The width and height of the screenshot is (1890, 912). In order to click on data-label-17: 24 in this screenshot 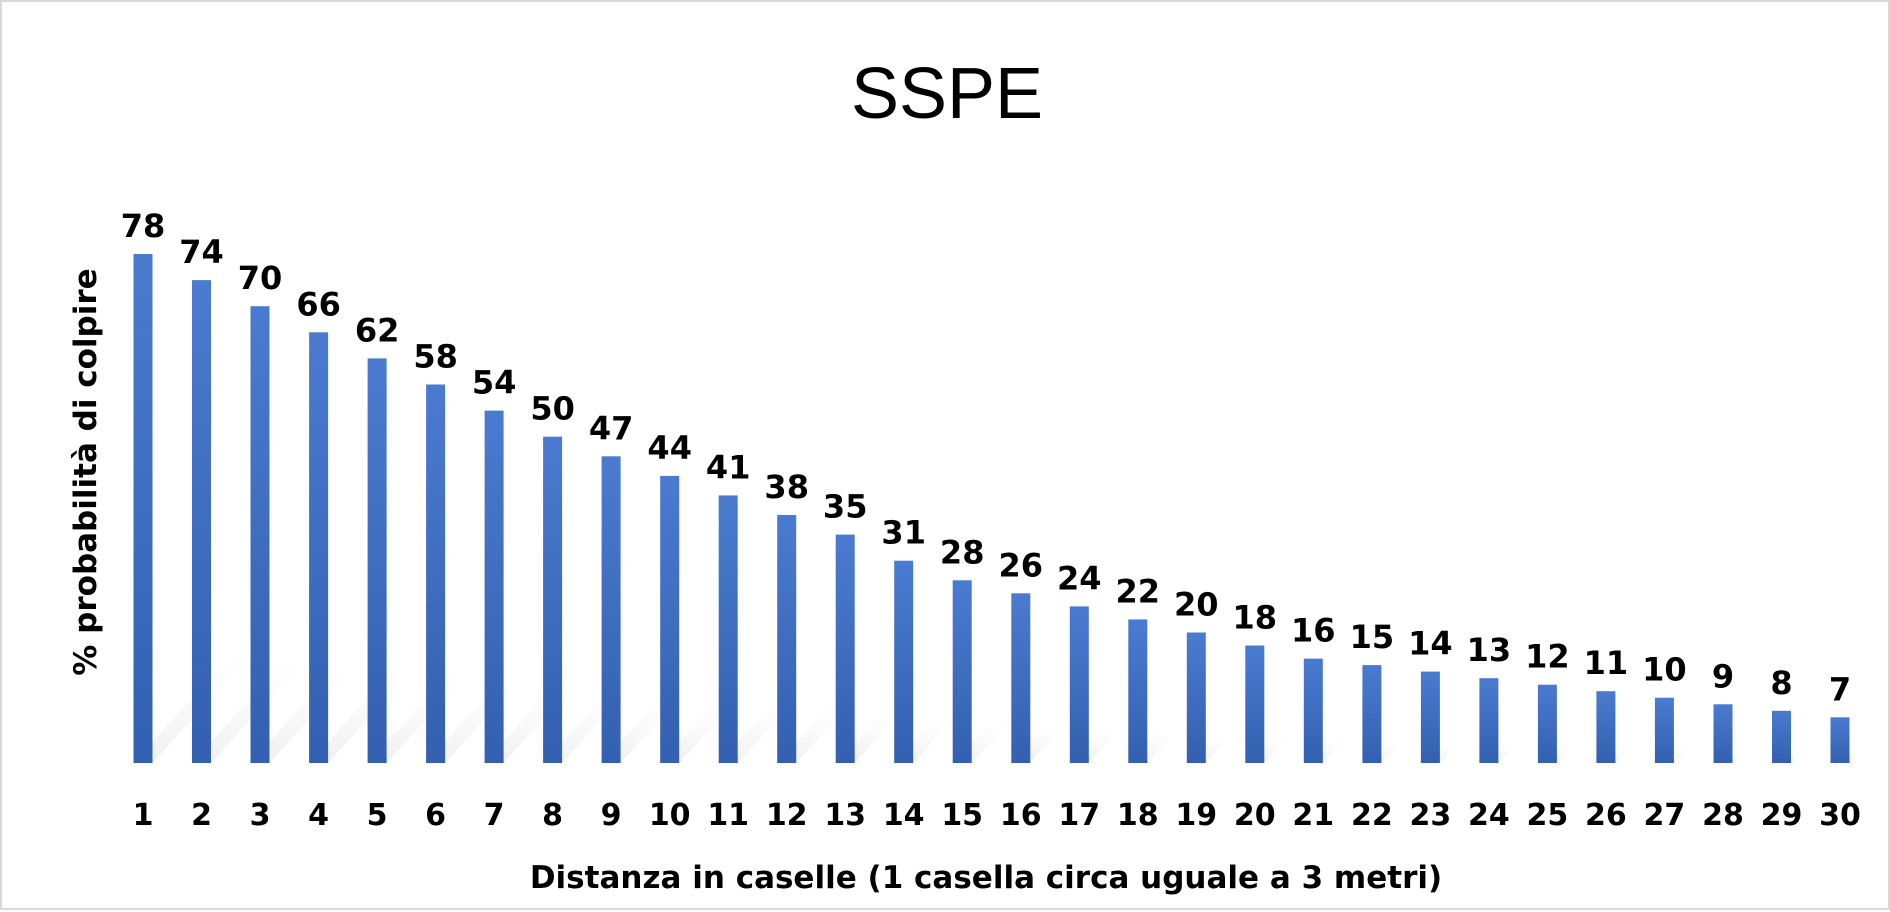, I will do `click(1079, 578)`.